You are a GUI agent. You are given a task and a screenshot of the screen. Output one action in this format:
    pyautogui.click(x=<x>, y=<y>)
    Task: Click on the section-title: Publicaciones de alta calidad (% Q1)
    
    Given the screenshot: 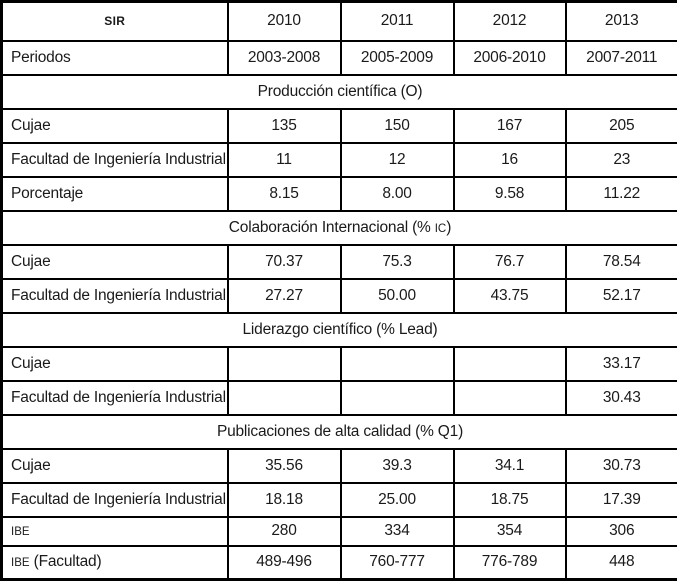 What is the action you would take?
    pyautogui.click(x=339, y=432)
    